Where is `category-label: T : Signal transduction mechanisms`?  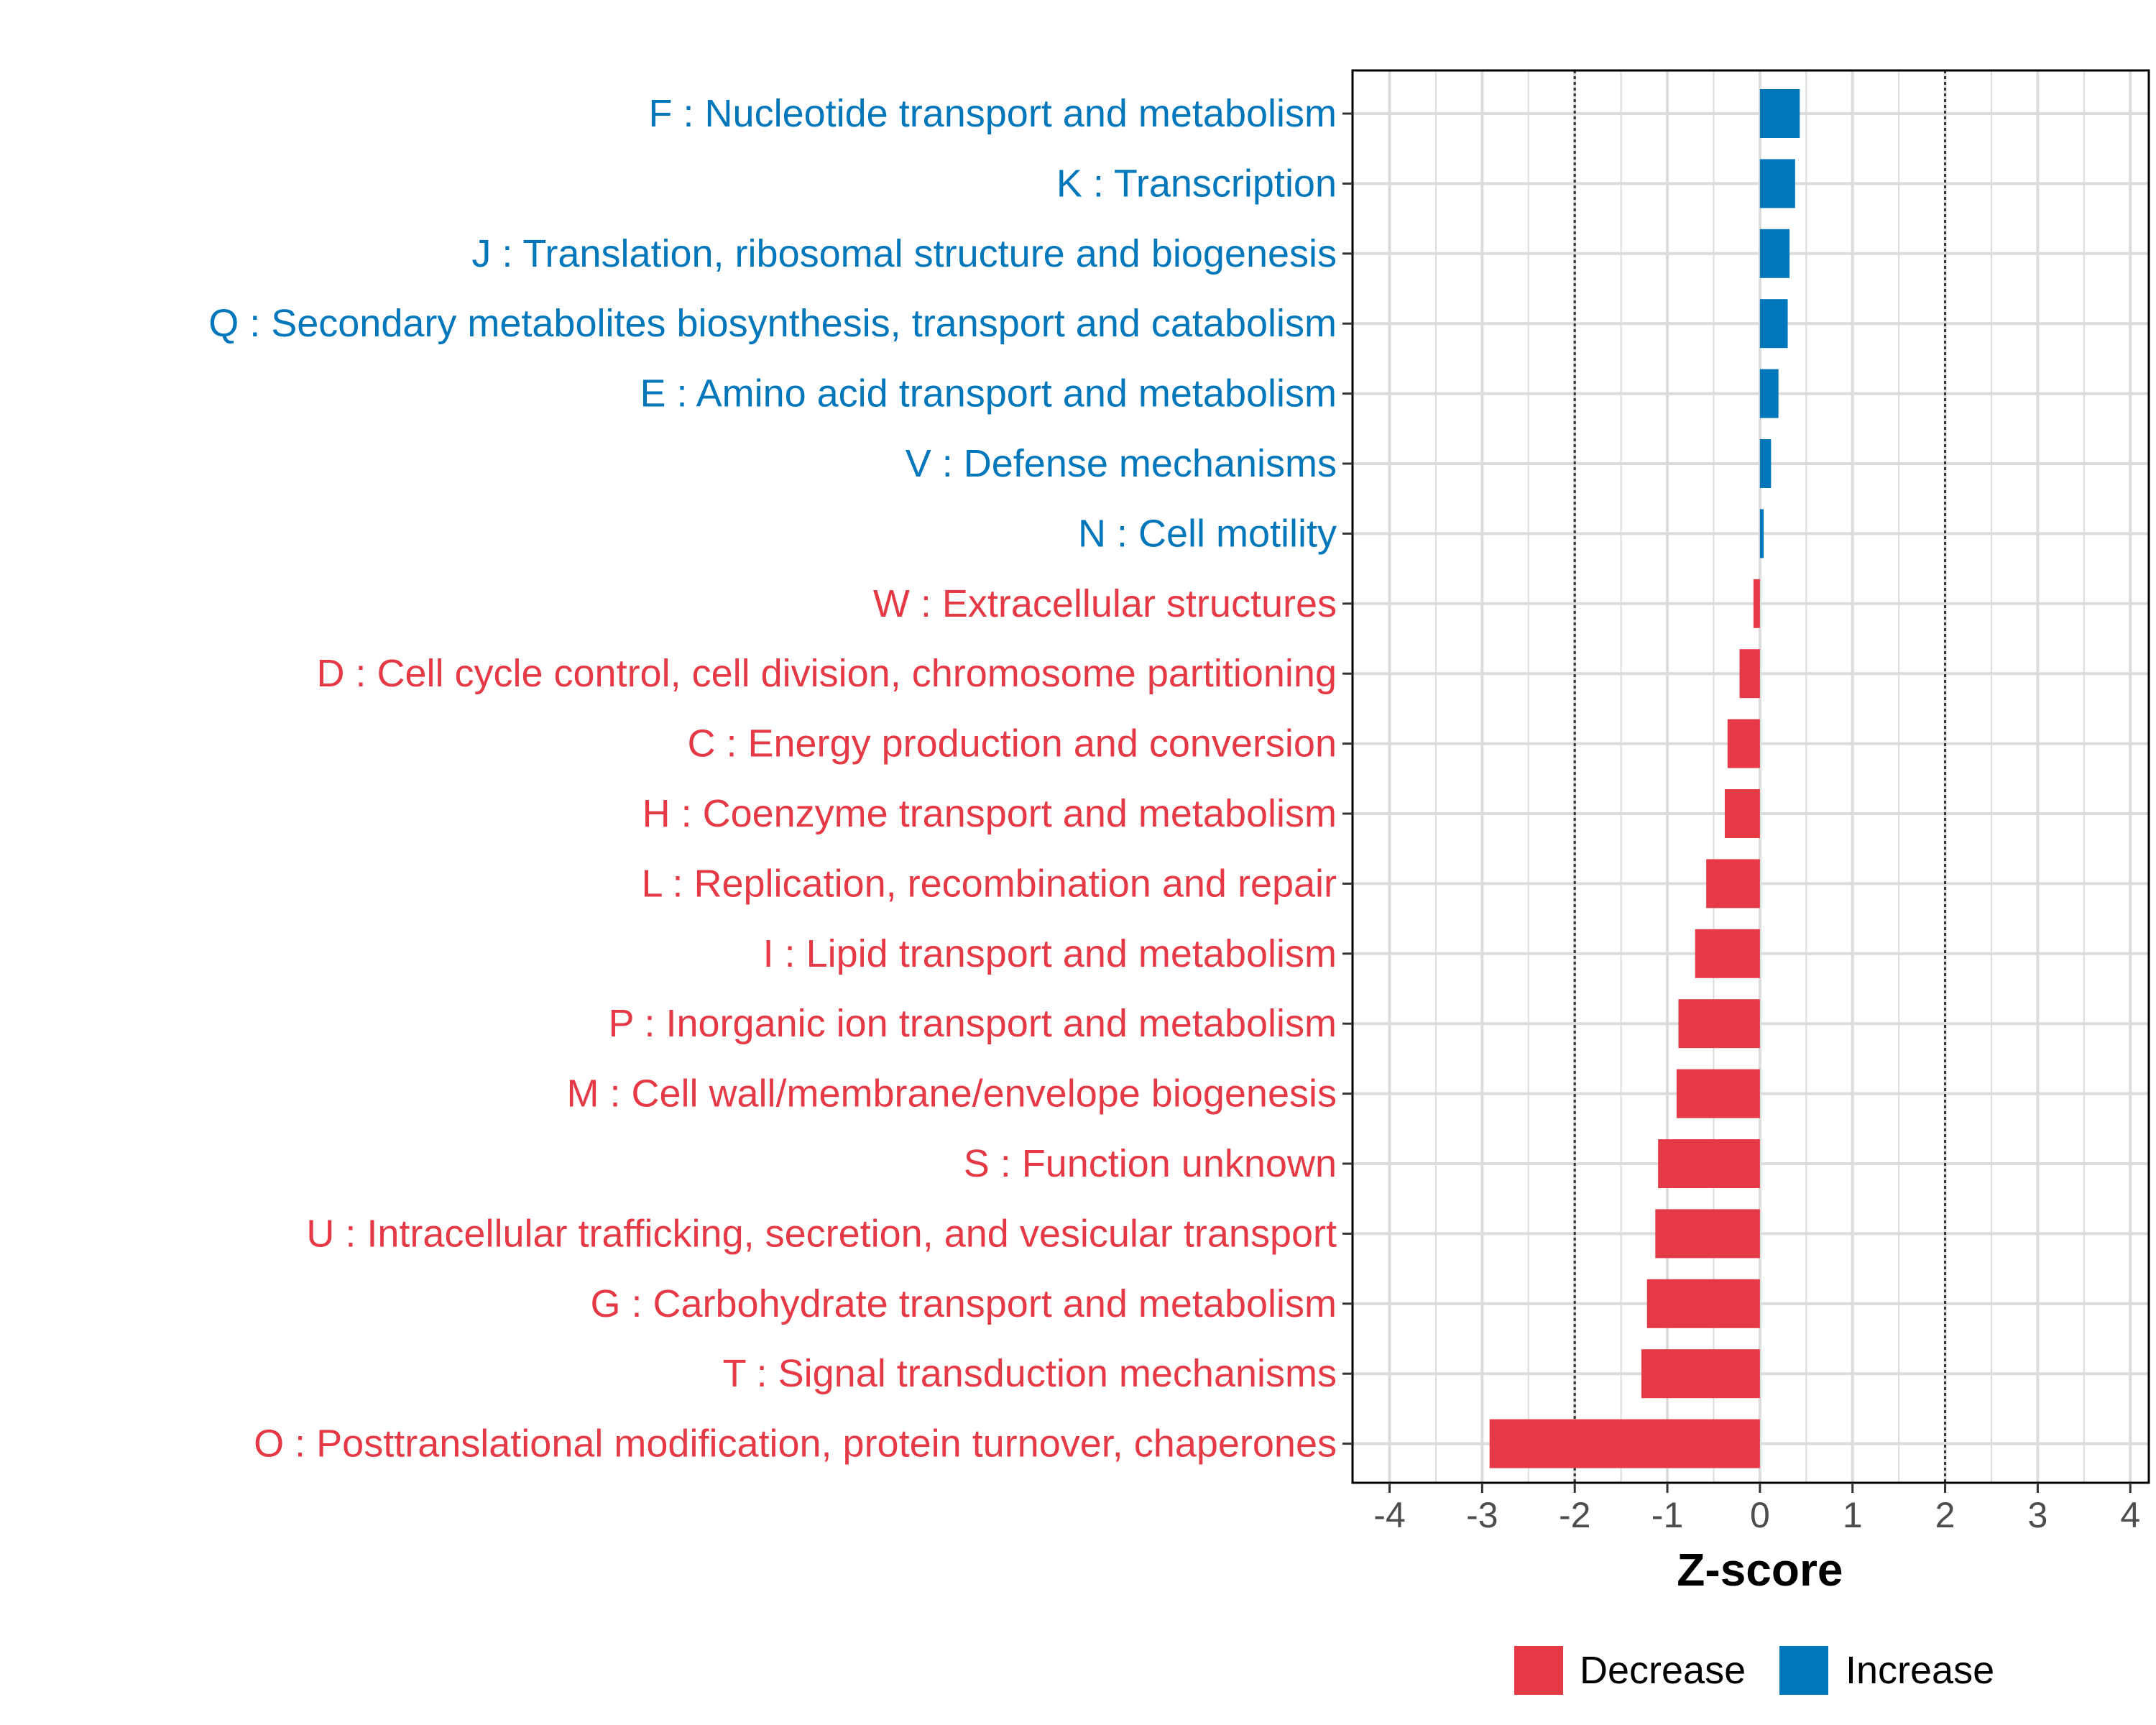 category-label: T : Signal transduction mechanisms is located at coordinates (1030, 1373).